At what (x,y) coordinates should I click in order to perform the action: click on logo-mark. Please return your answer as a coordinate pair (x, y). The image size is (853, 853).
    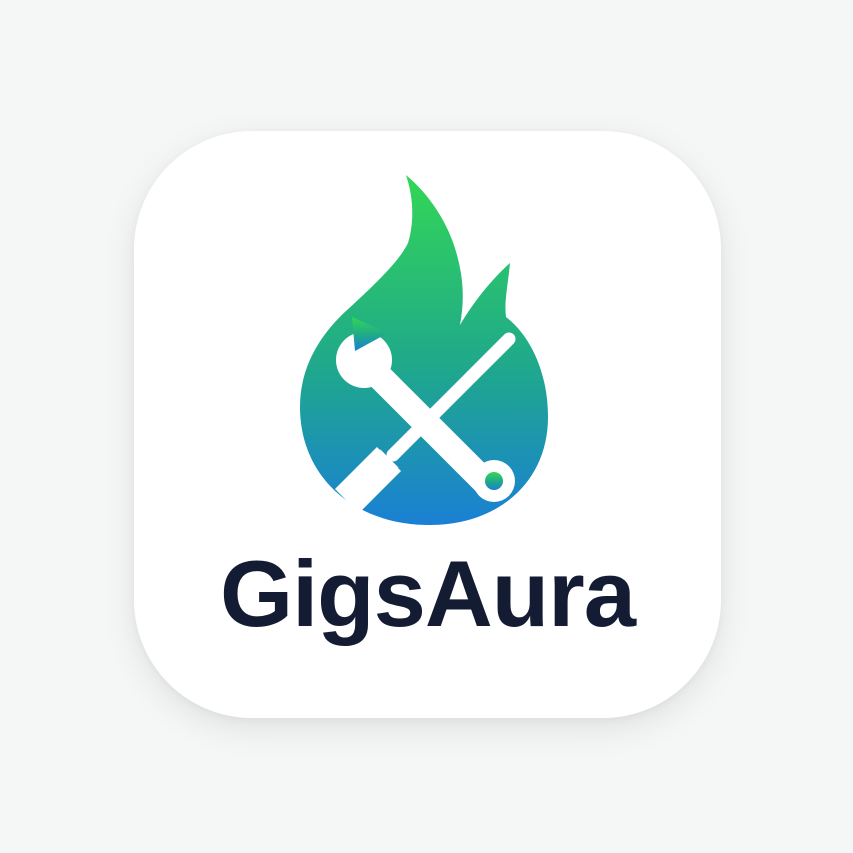
    Looking at the image, I should click on (424, 350).